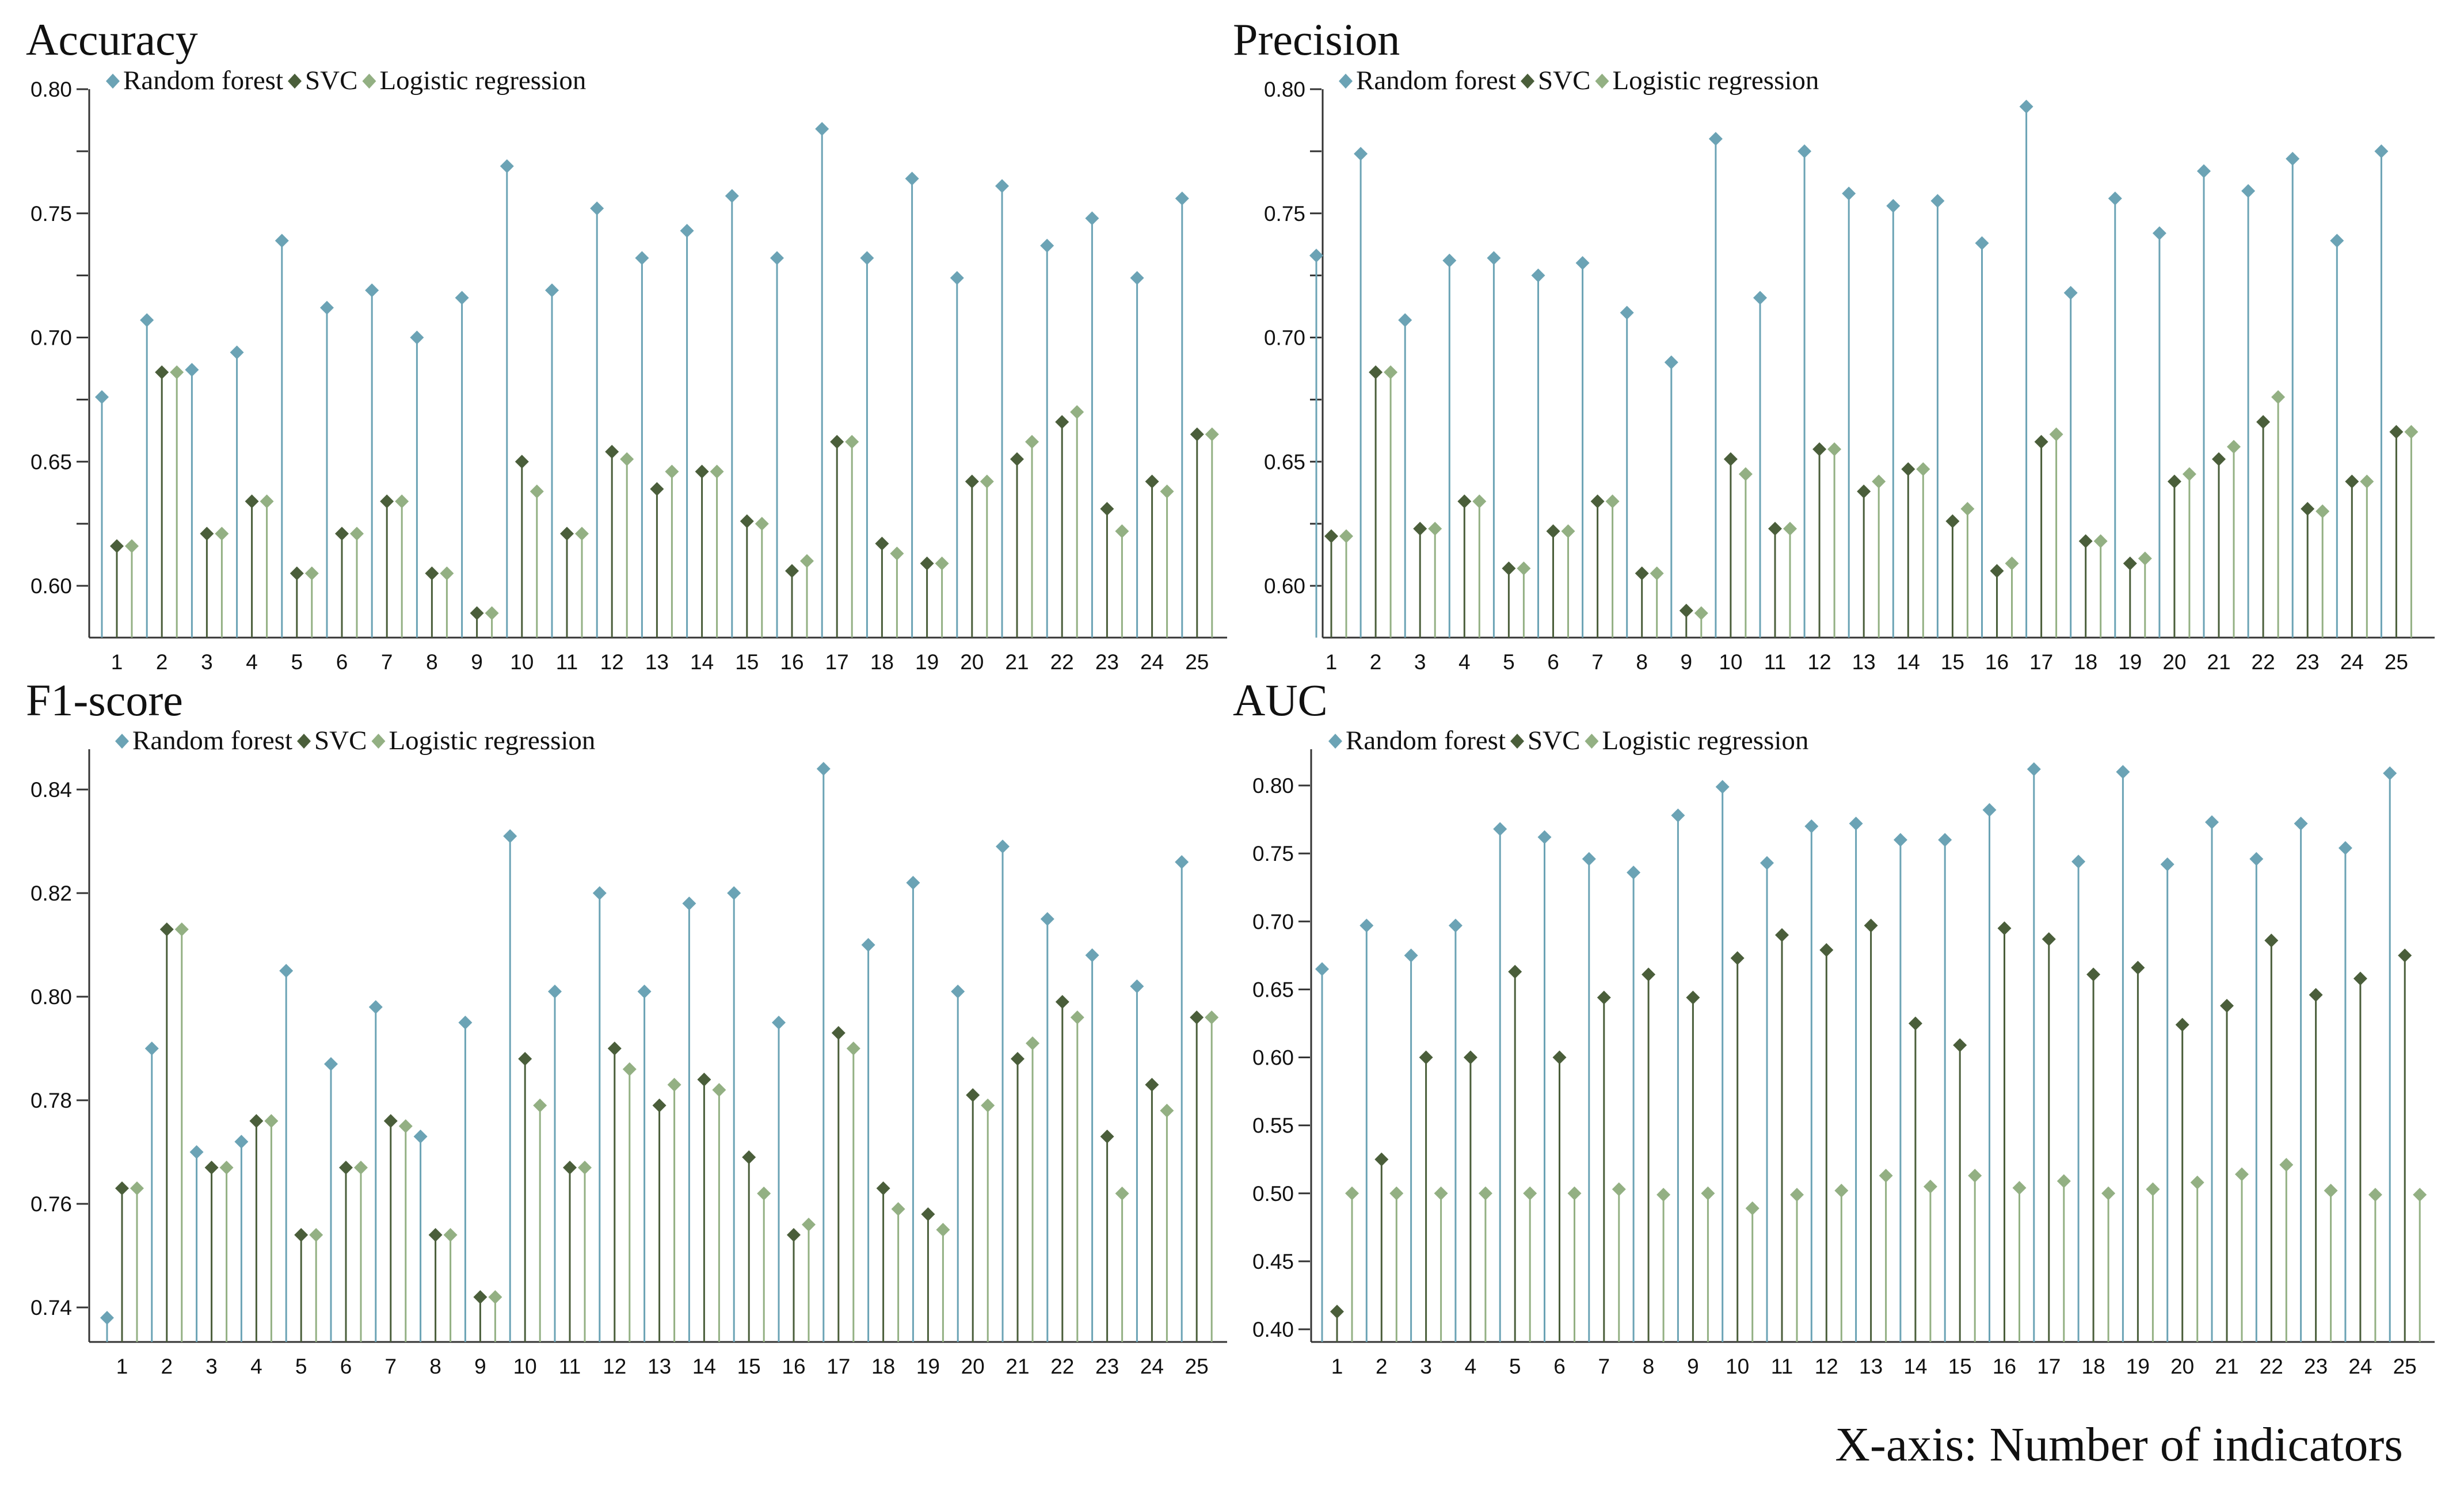 Image resolution: width=2464 pixels, height=1491 pixels. I want to click on x-tick-label: 8, so click(432, 662).